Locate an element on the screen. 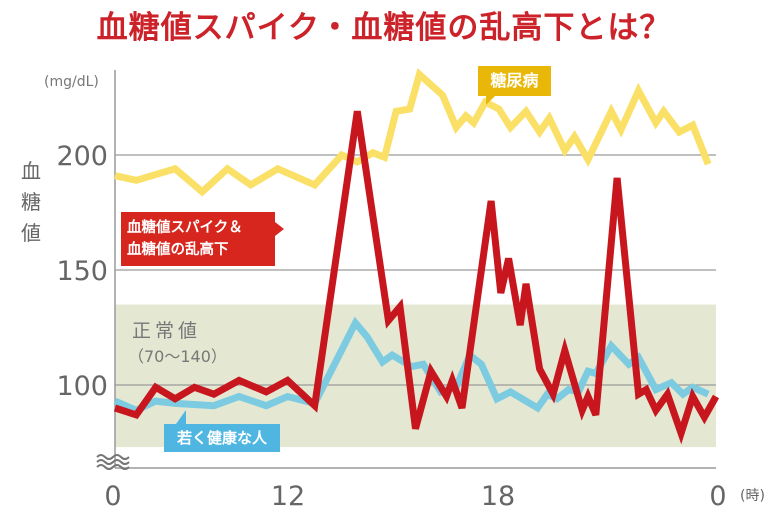  y-tick-label: 200 is located at coordinates (82, 156).